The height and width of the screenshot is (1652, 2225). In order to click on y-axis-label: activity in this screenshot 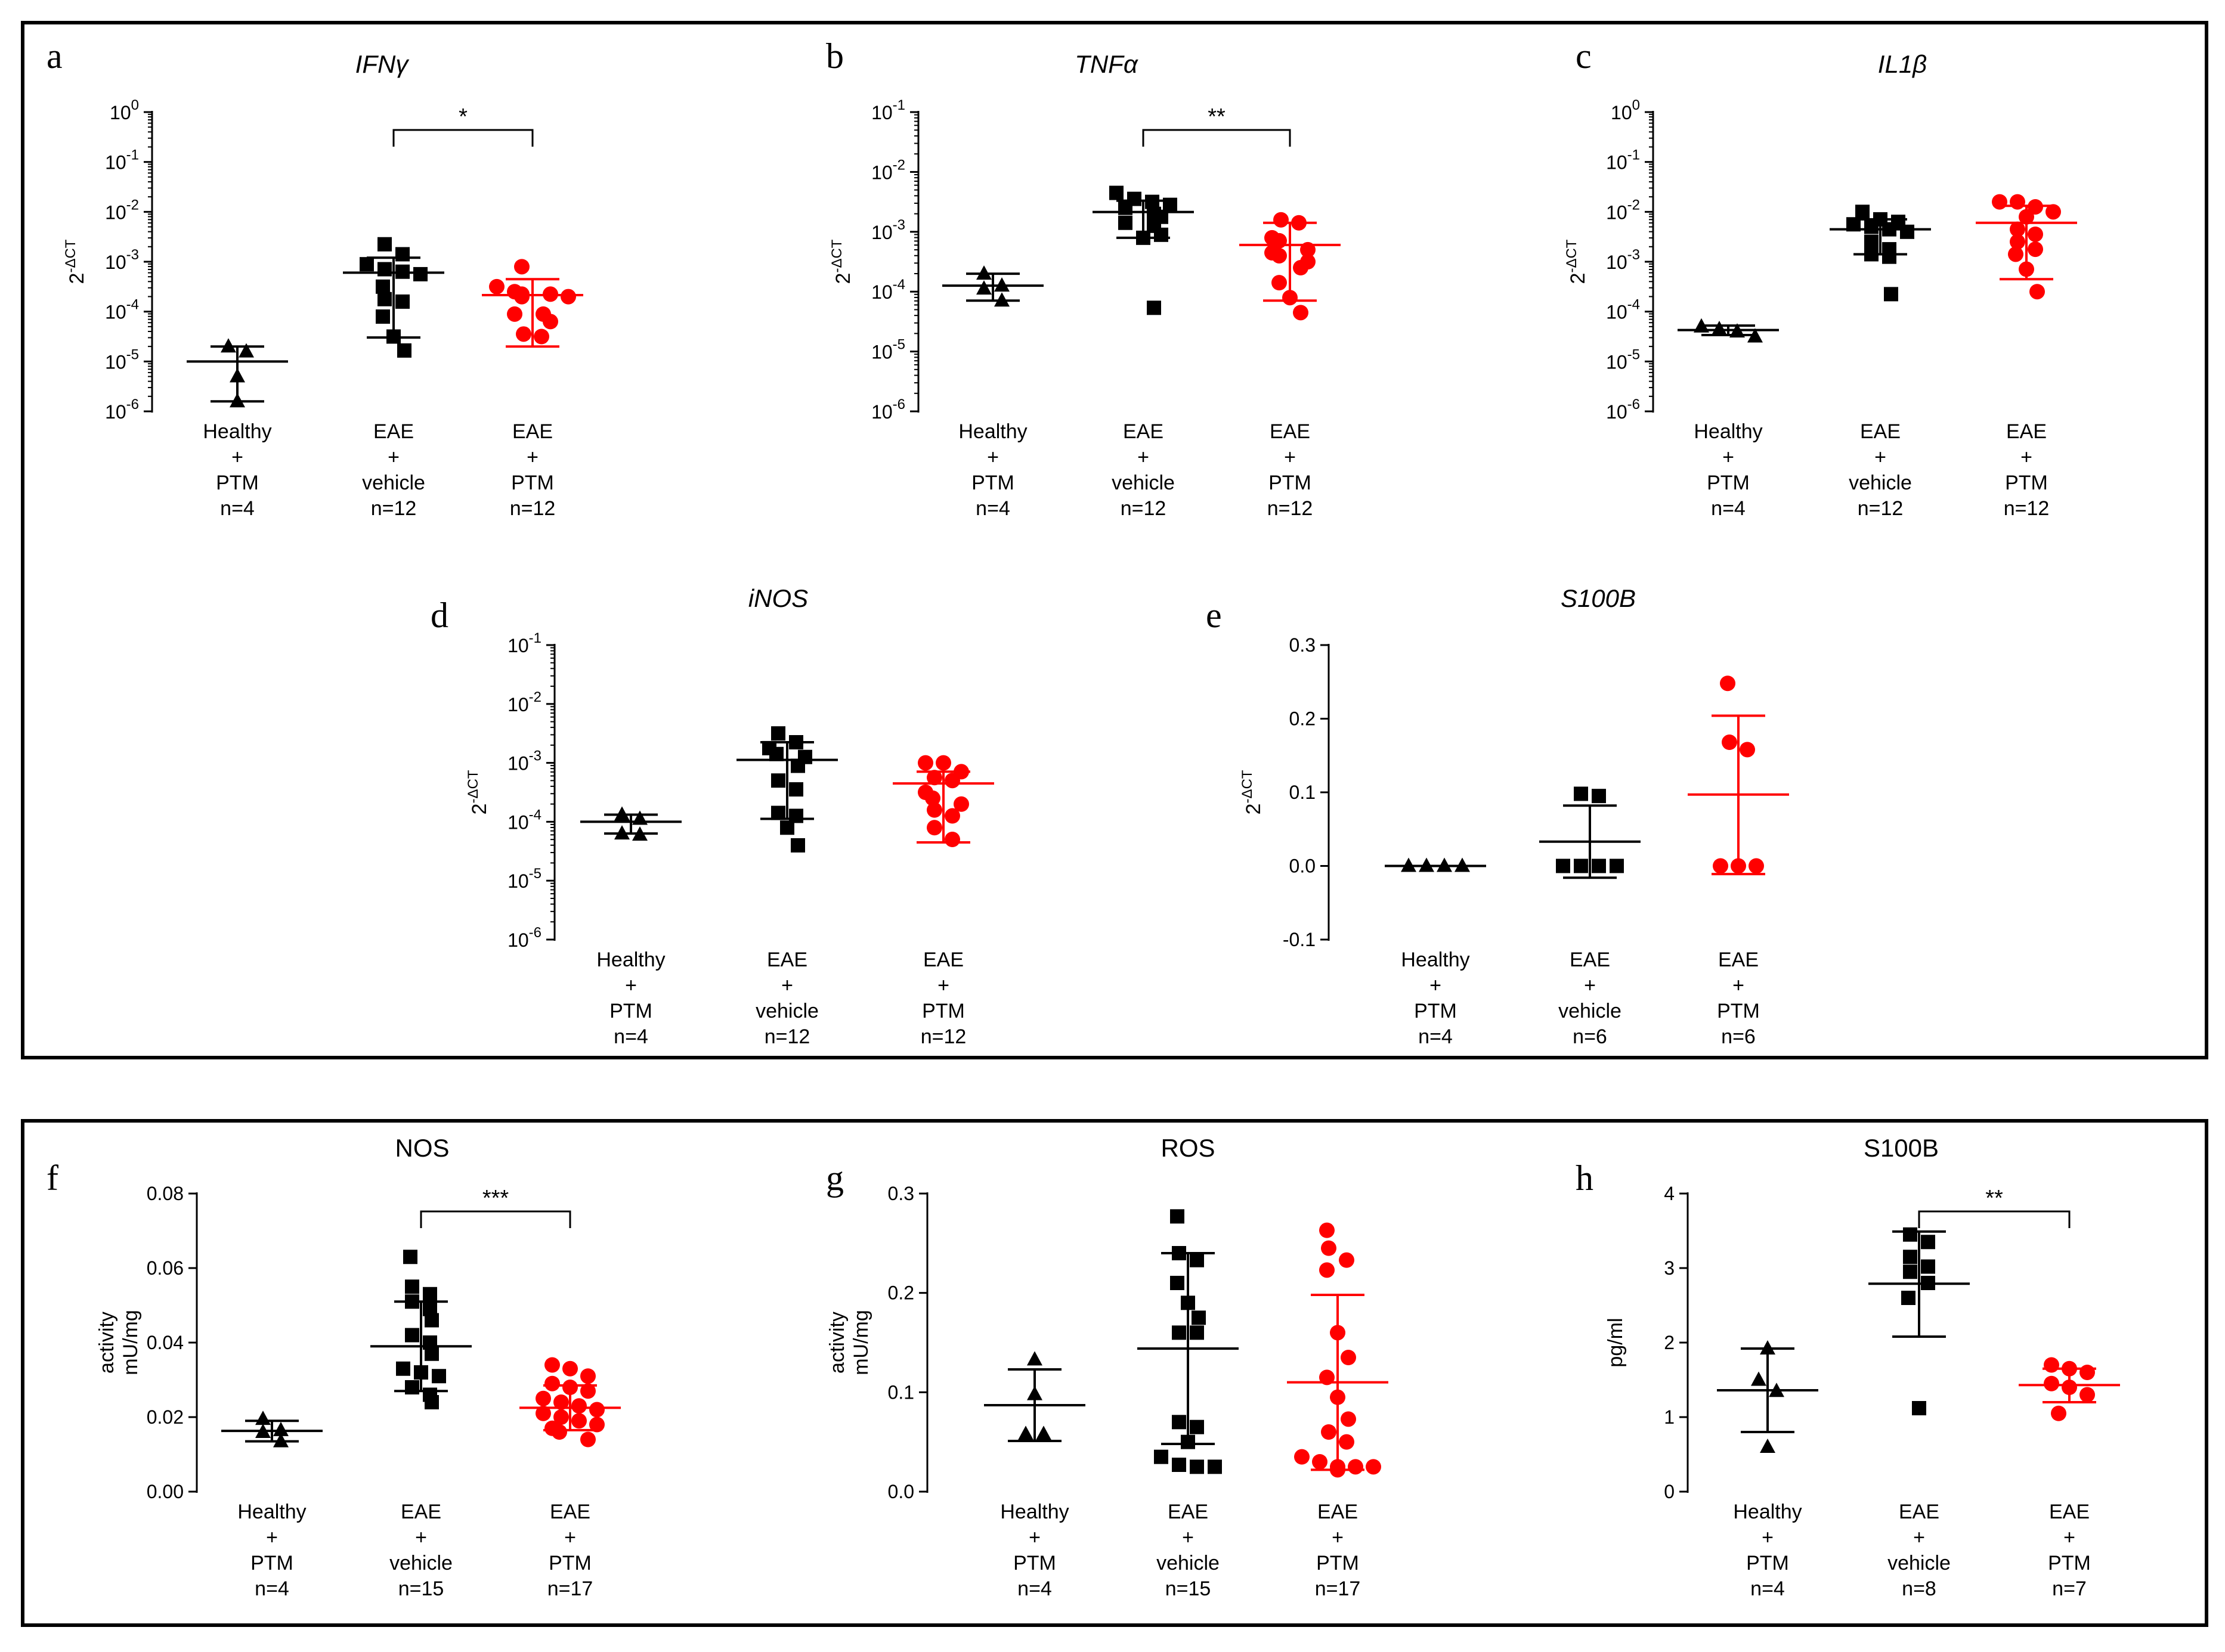, I will do `click(837, 1343)`.